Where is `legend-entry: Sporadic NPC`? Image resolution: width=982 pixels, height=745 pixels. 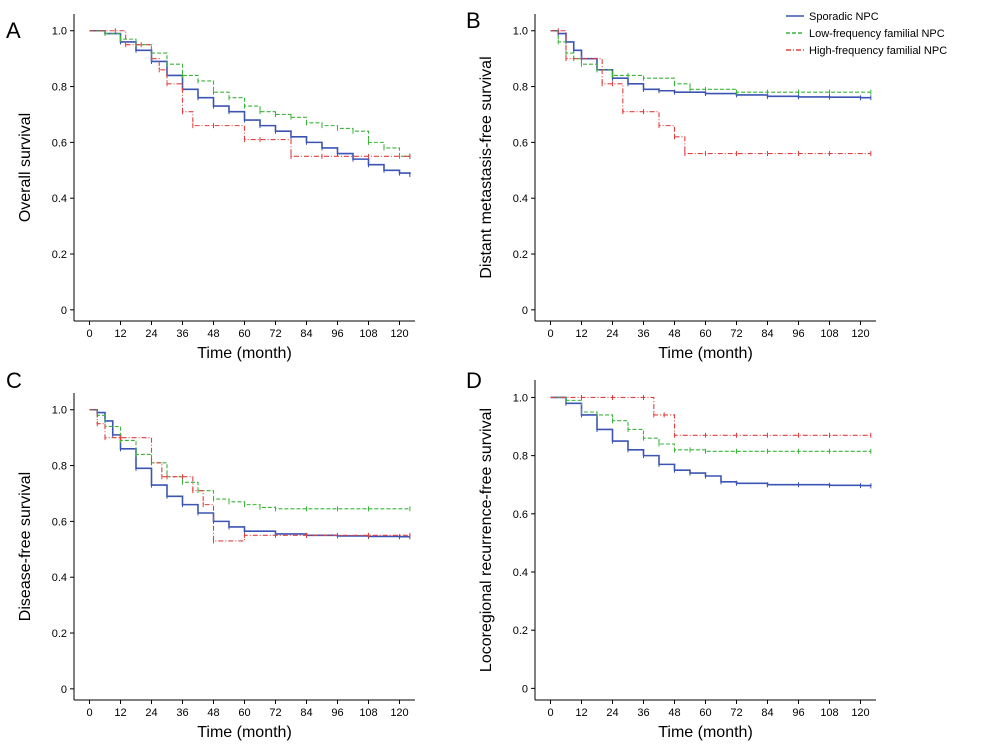 legend-entry: Sporadic NPC is located at coordinates (832, 17).